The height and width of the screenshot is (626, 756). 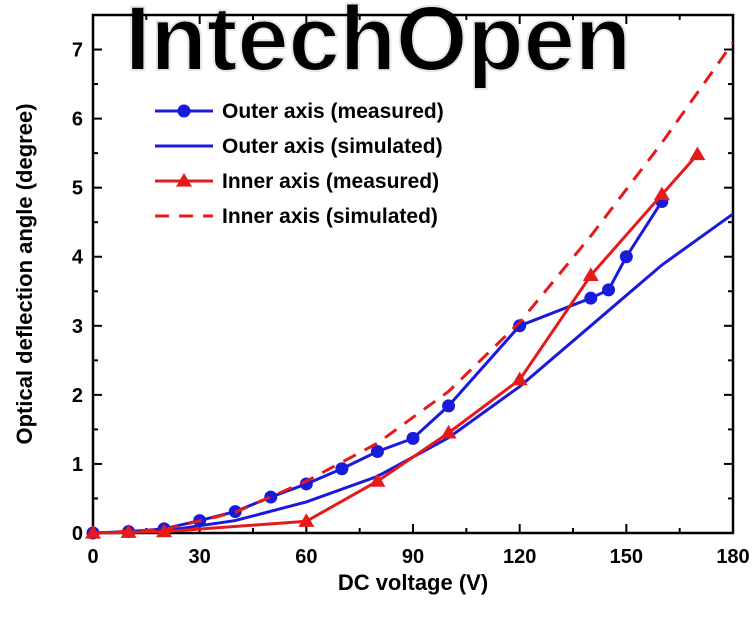 I want to click on legend-label: Inner axis (measured), so click(x=330, y=181).